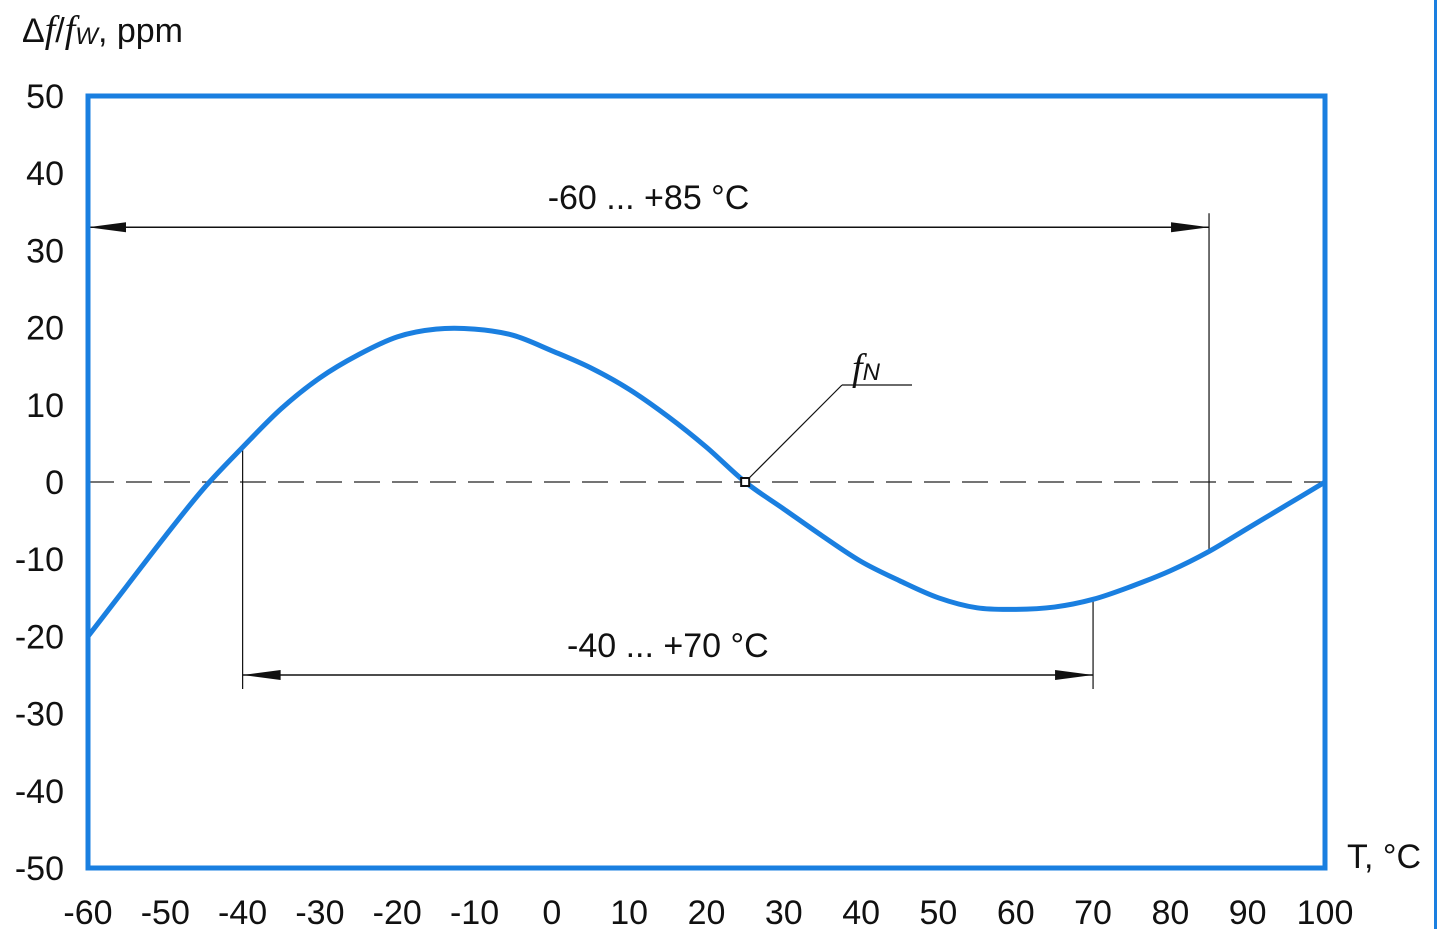 The width and height of the screenshot is (1437, 929). What do you see at coordinates (45, 174) in the screenshot?
I see `y-tick-label: 40` at bounding box center [45, 174].